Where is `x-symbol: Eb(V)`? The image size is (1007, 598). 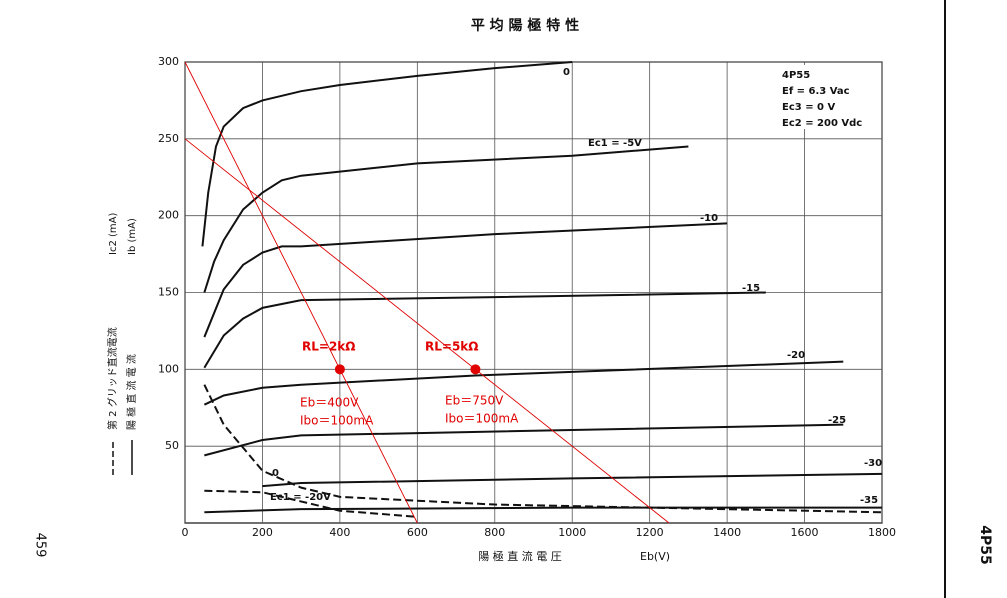
x-symbol: Eb(V) is located at coordinates (655, 556).